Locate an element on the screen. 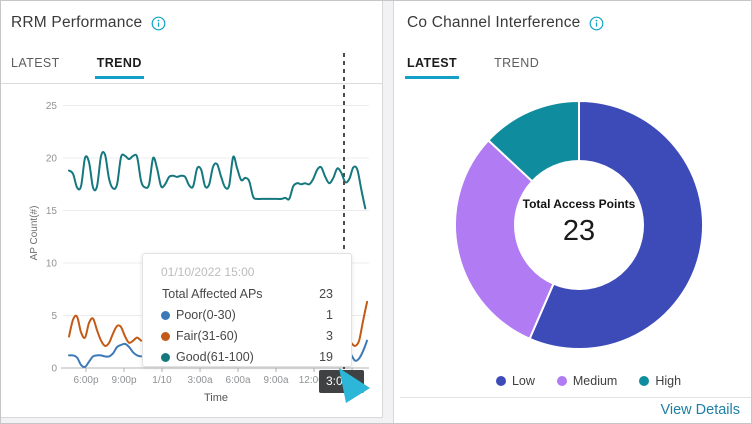 The height and width of the screenshot is (424, 752). cci-tabs: LATEST TREND is located at coordinates (472, 67).